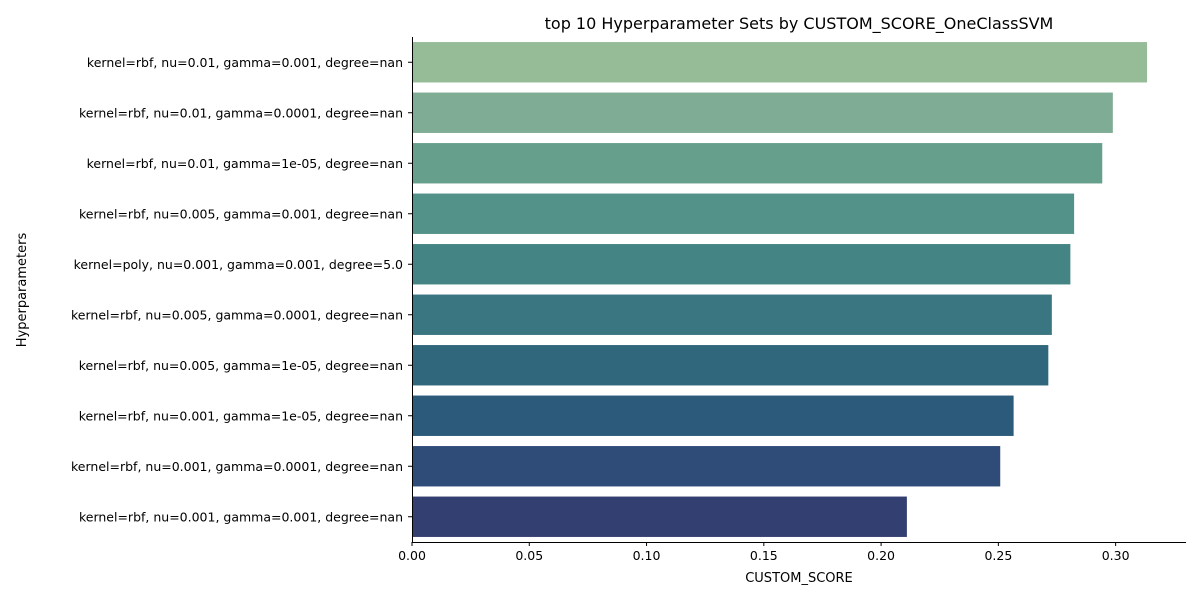 The height and width of the screenshot is (600, 1200). I want to click on y-axis-label: Hyperparameters, so click(22, 290).